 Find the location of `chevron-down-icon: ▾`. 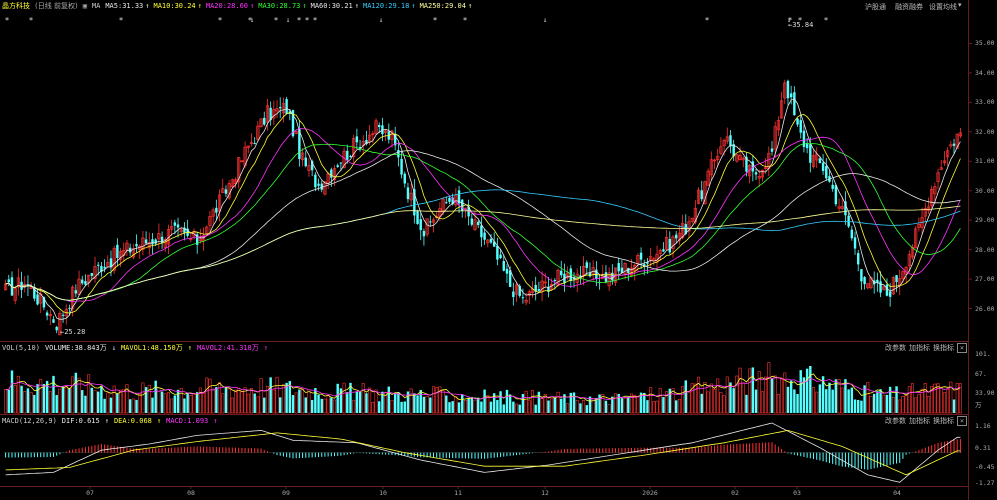

chevron-down-icon: ▾ is located at coordinates (960, 5).